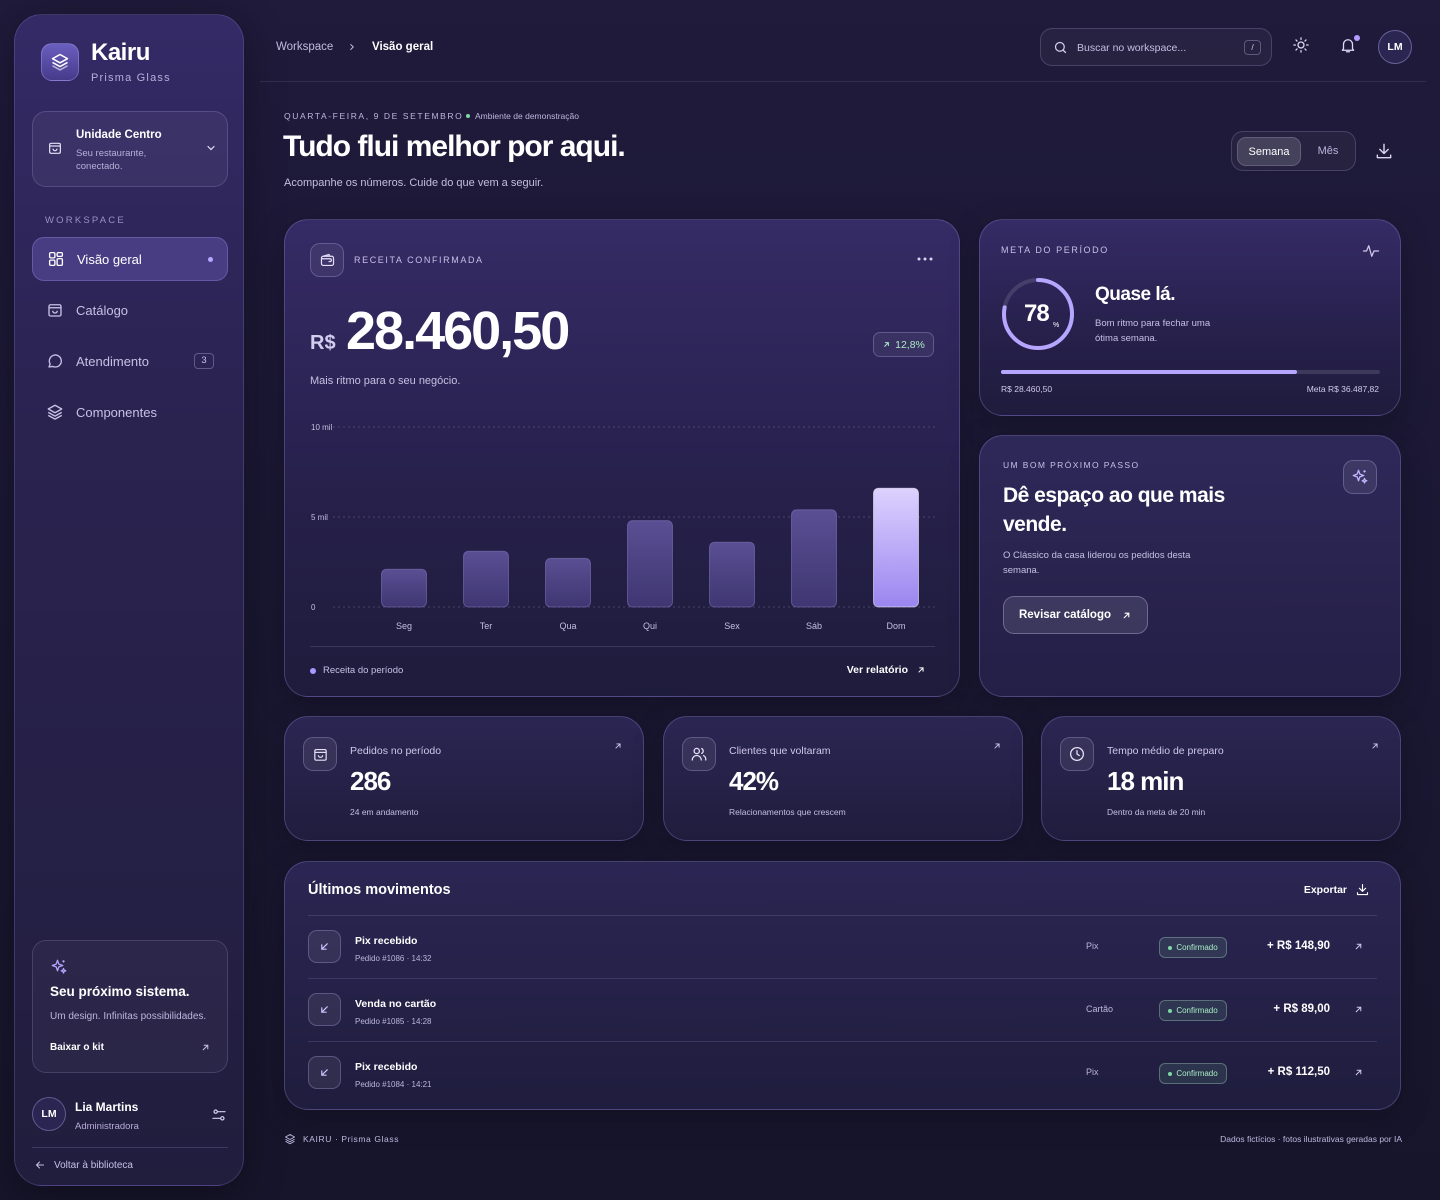  What do you see at coordinates (327, 260) in the screenshot?
I see `wallet-icon` at bounding box center [327, 260].